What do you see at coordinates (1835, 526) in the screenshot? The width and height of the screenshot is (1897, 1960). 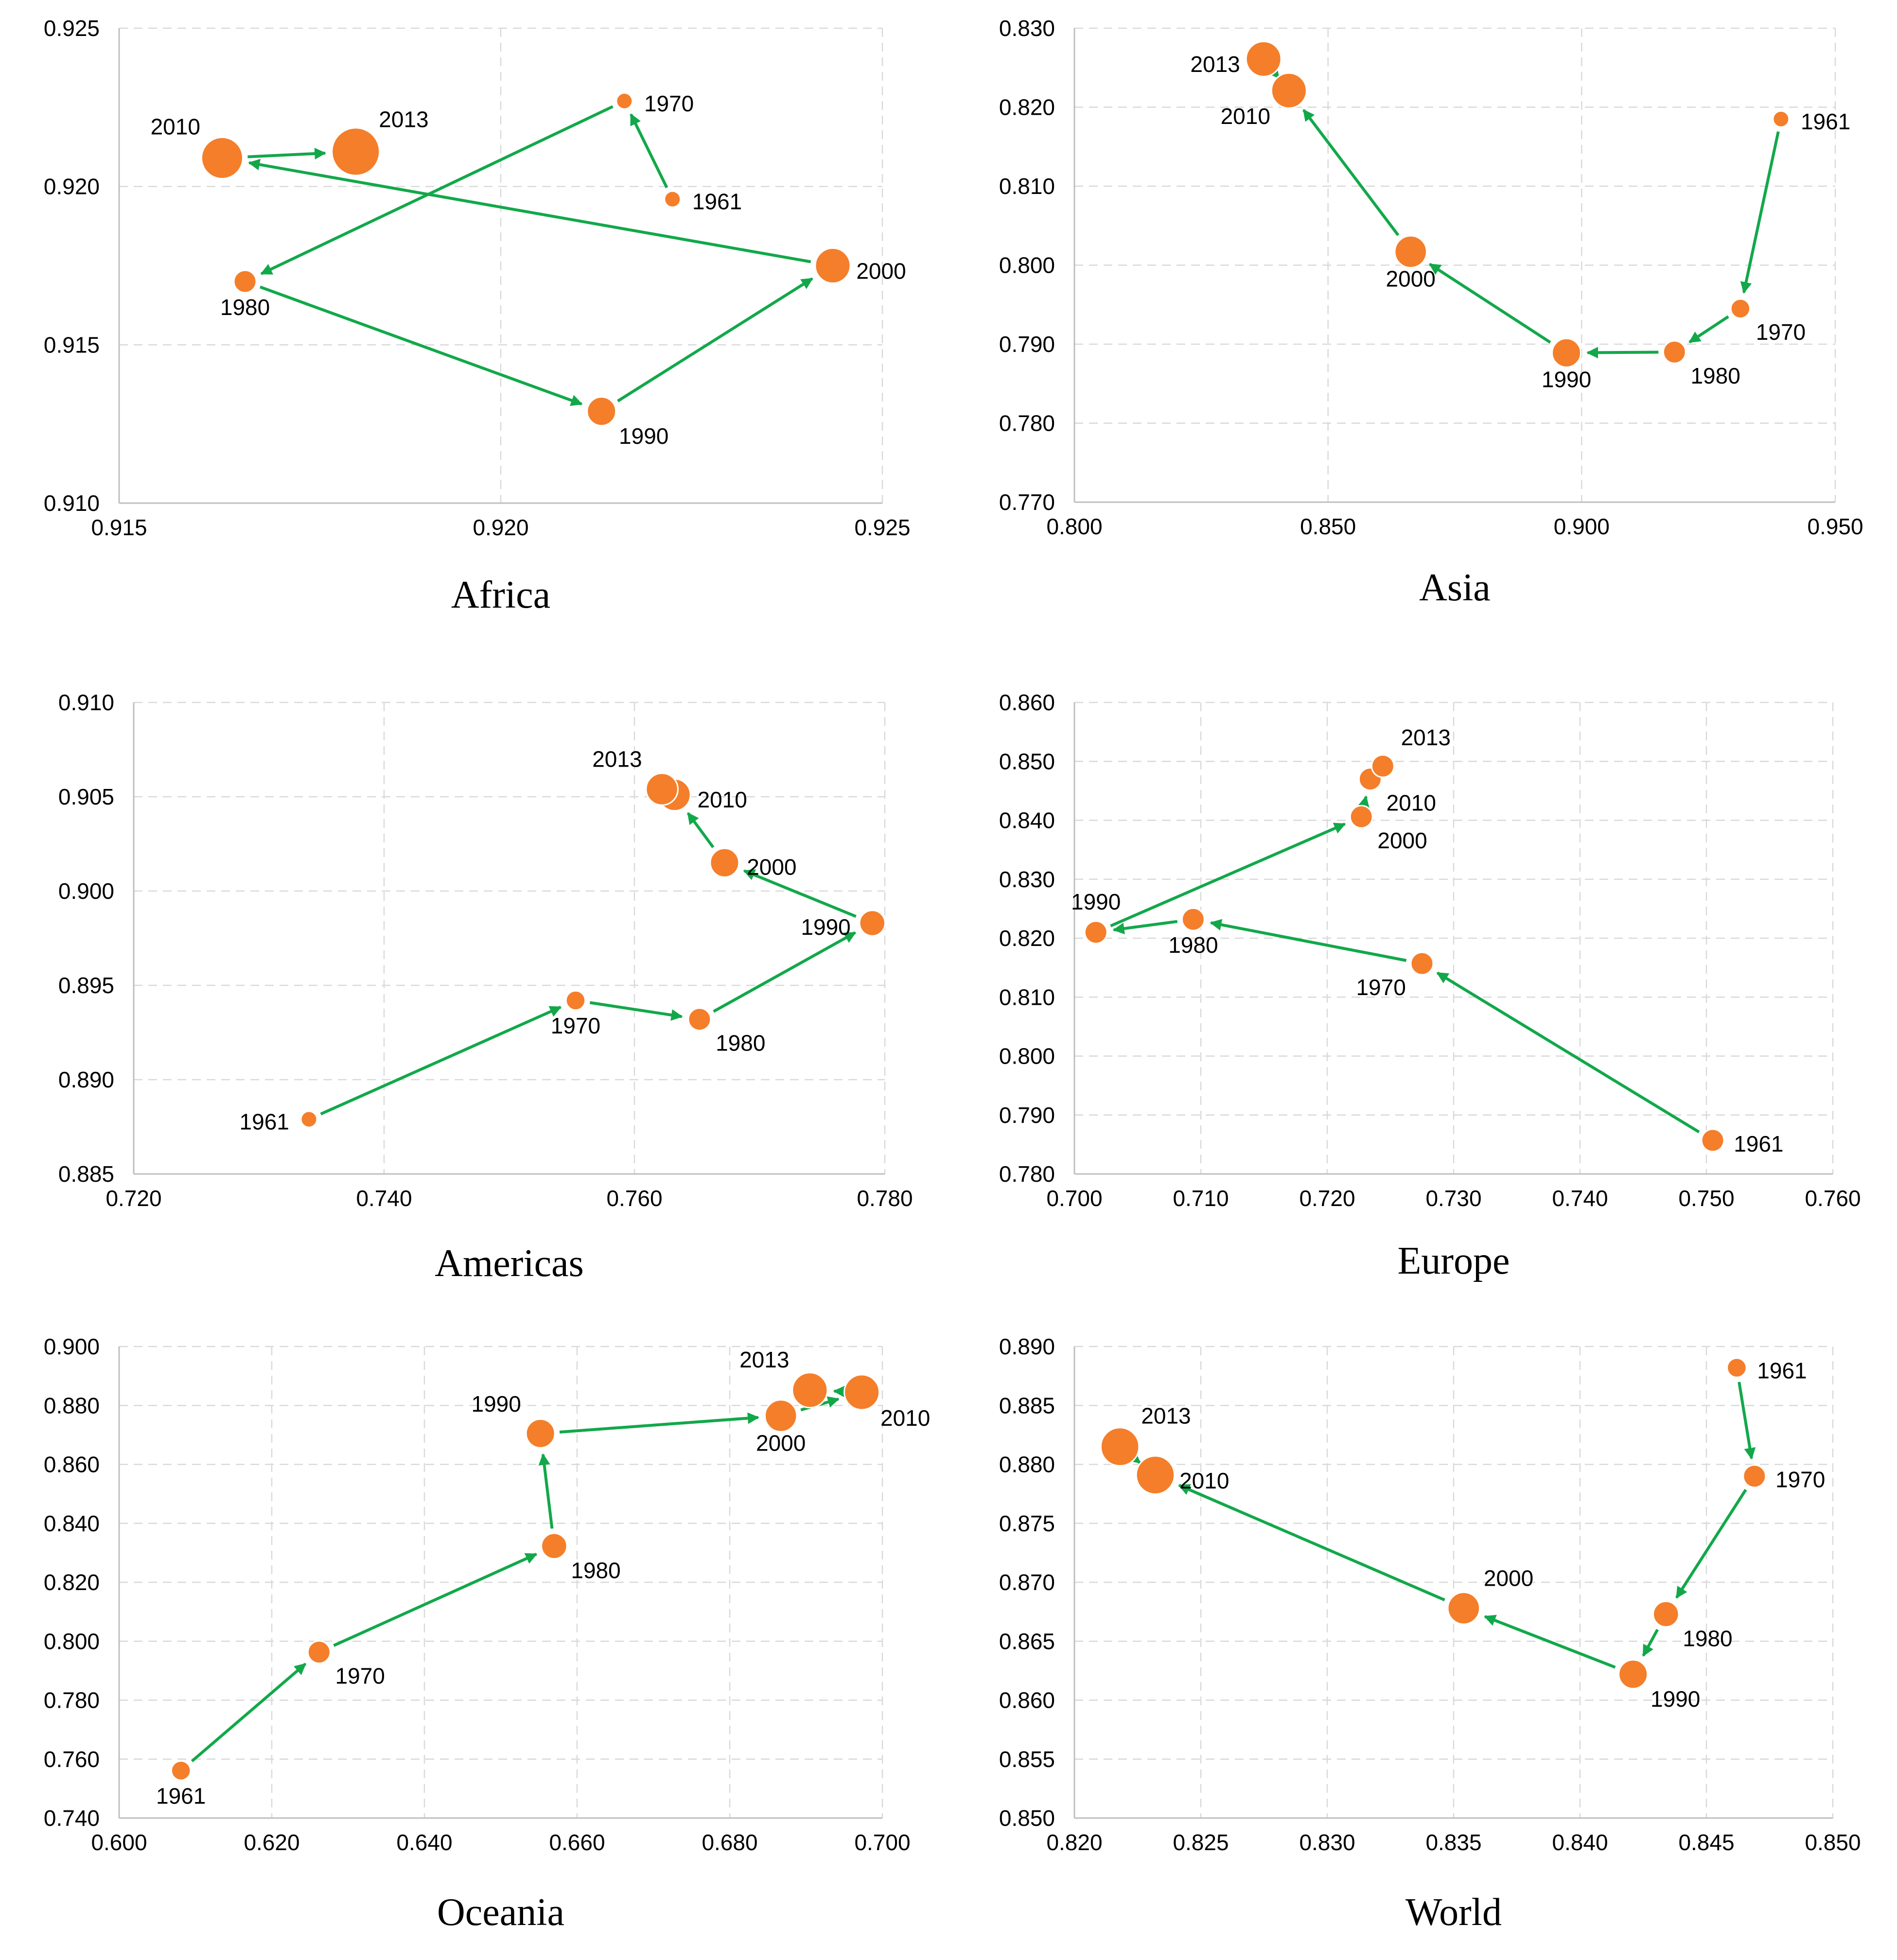 I see `x-tick-label: 0.950` at bounding box center [1835, 526].